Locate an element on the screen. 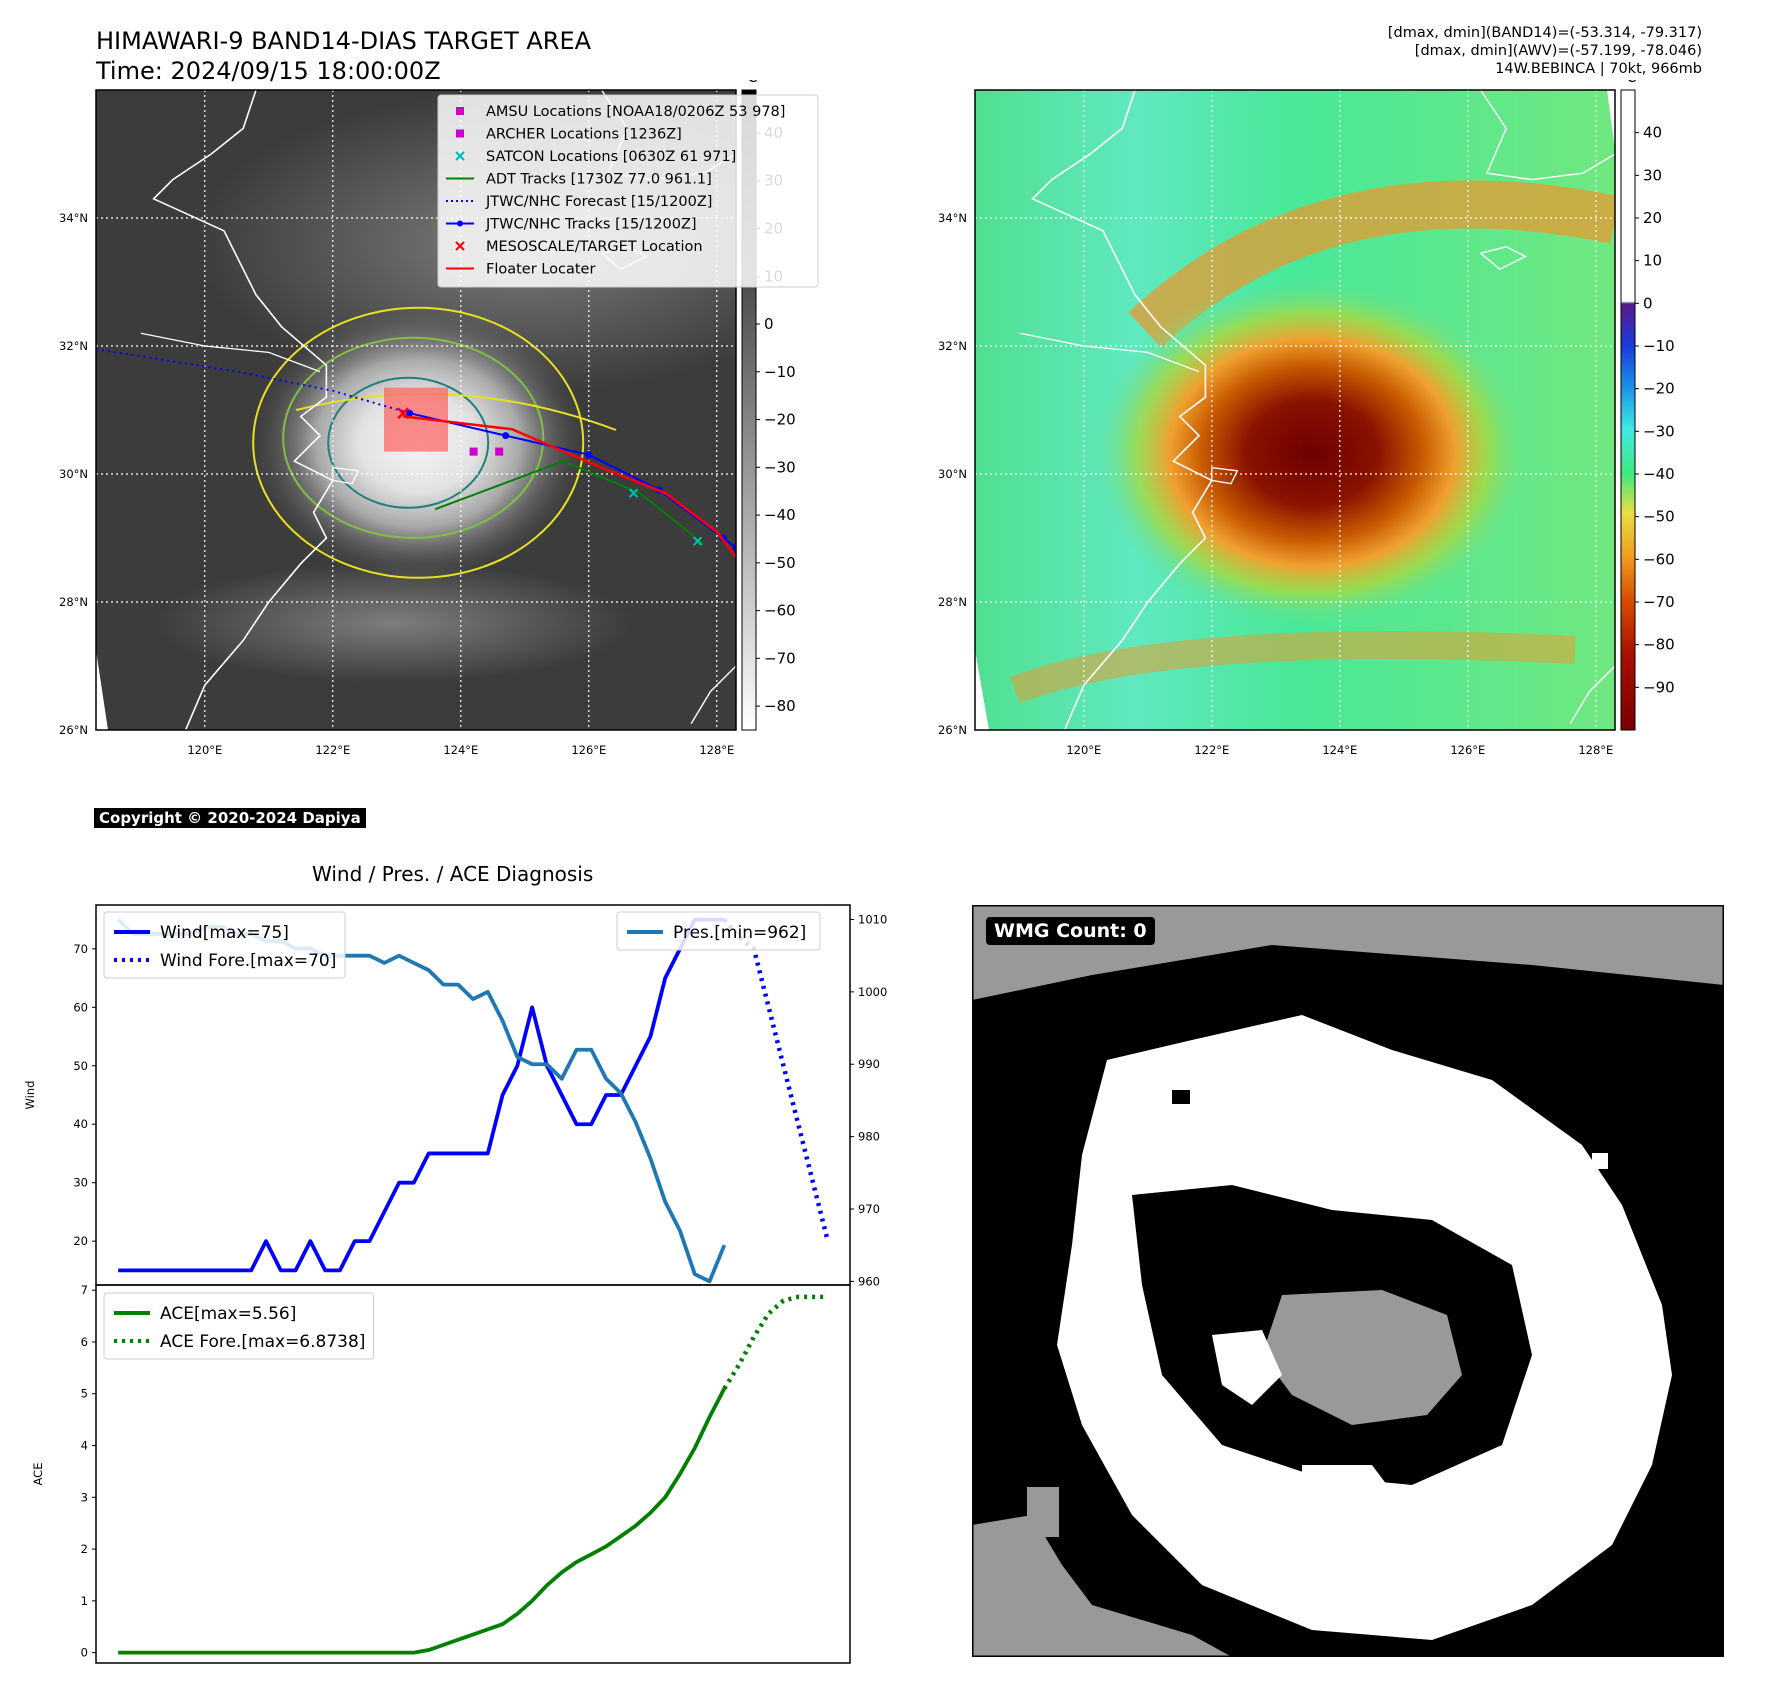  wmg-count-badge: WMG Count: 0 is located at coordinates (1070, 931).